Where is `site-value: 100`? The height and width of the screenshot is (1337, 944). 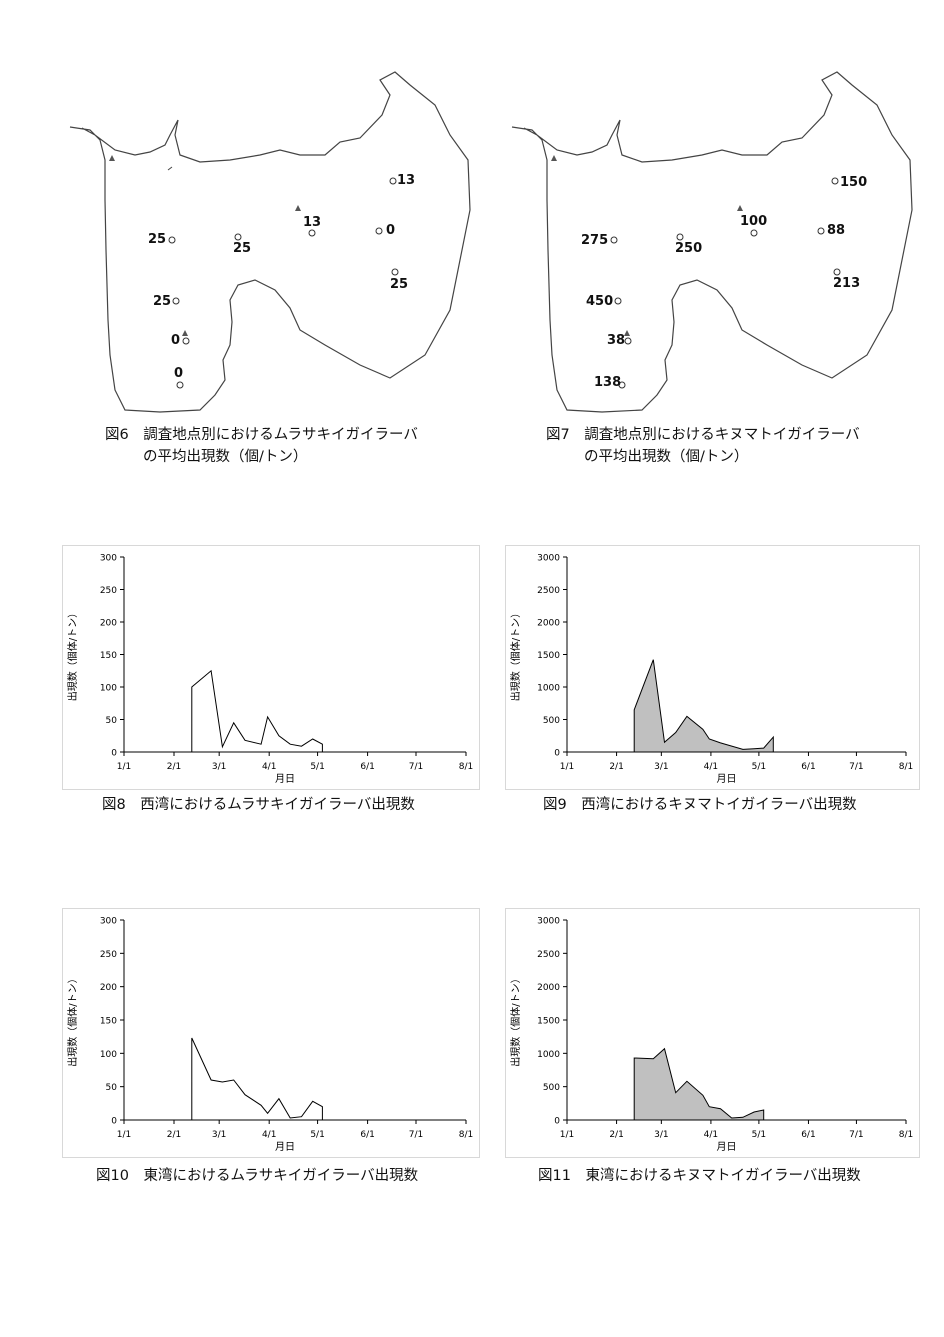 site-value: 100 is located at coordinates (754, 221).